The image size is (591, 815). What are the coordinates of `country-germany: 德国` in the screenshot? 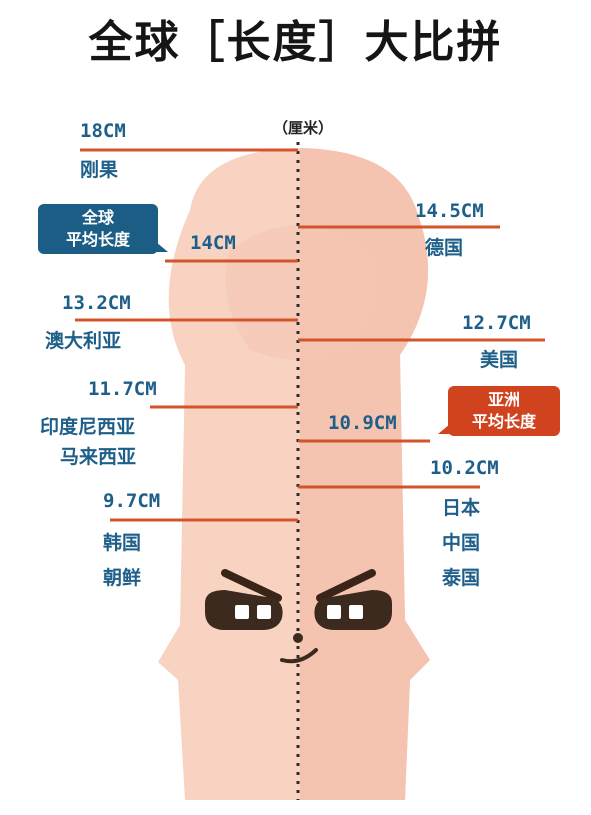 It's located at (444, 248).